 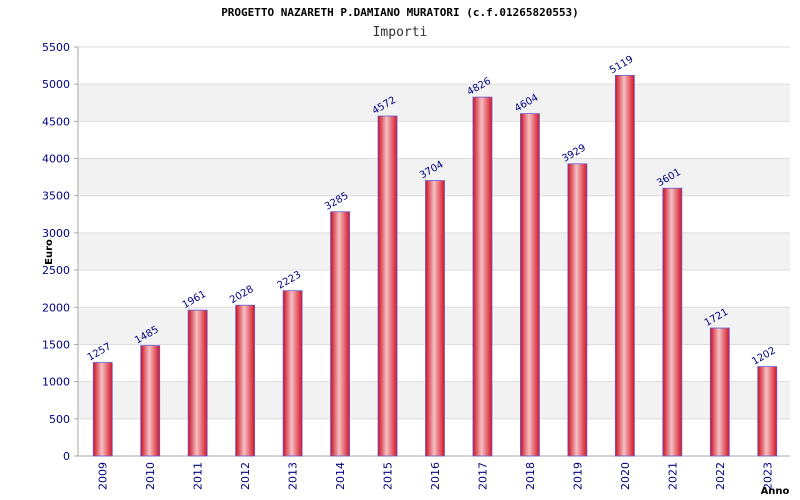 What do you see at coordinates (245, 476) in the screenshot?
I see `x-tick-label-2012: 2012` at bounding box center [245, 476].